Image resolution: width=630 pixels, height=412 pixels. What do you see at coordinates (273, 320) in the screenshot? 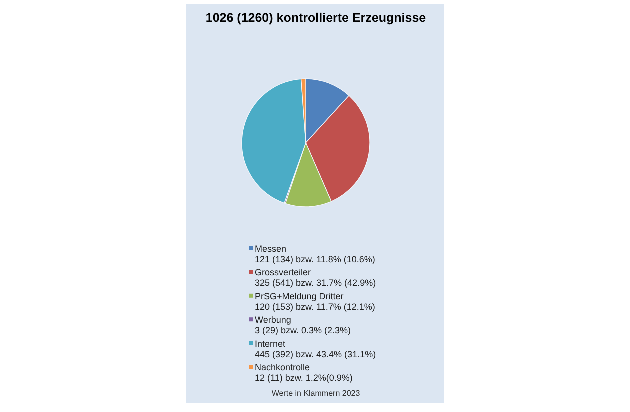
I see `legend-label: Werbung` at bounding box center [273, 320].